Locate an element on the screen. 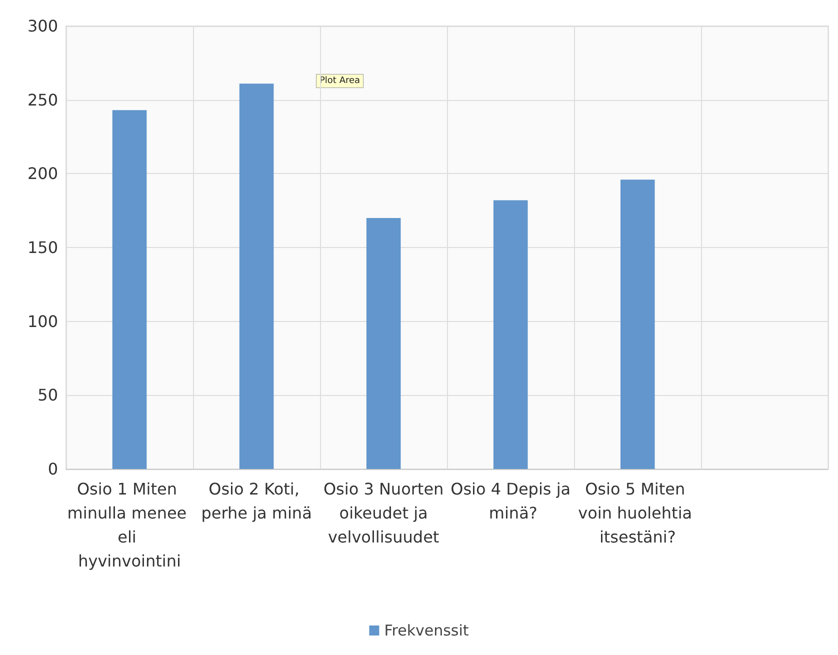 Image resolution: width=838 pixels, height=655 pixels. y-tick-label: 100 is located at coordinates (42, 321).